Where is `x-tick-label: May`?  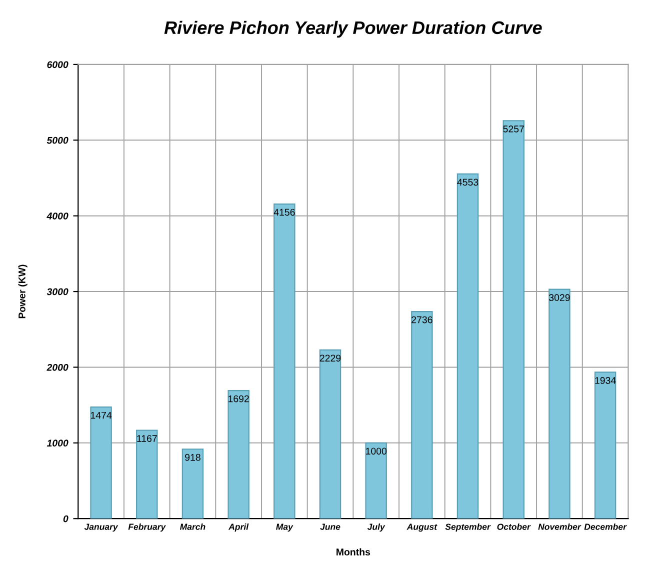 x-tick-label: May is located at coordinates (285, 528).